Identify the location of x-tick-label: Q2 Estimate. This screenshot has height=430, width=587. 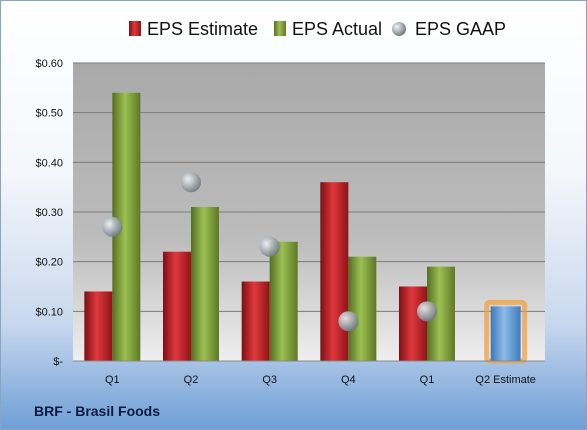
(505, 380).